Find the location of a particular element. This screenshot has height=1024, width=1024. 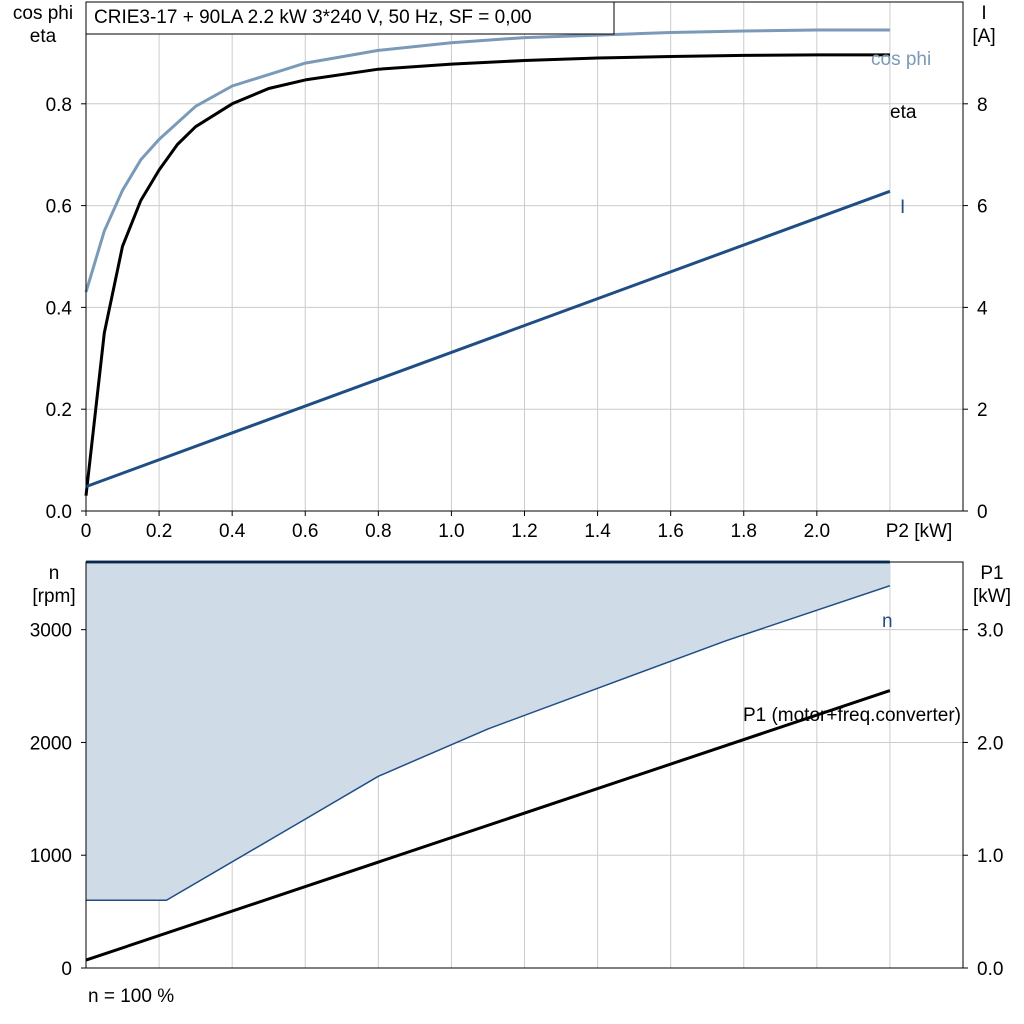

x-tick-label: 0.8 is located at coordinates (378, 531).